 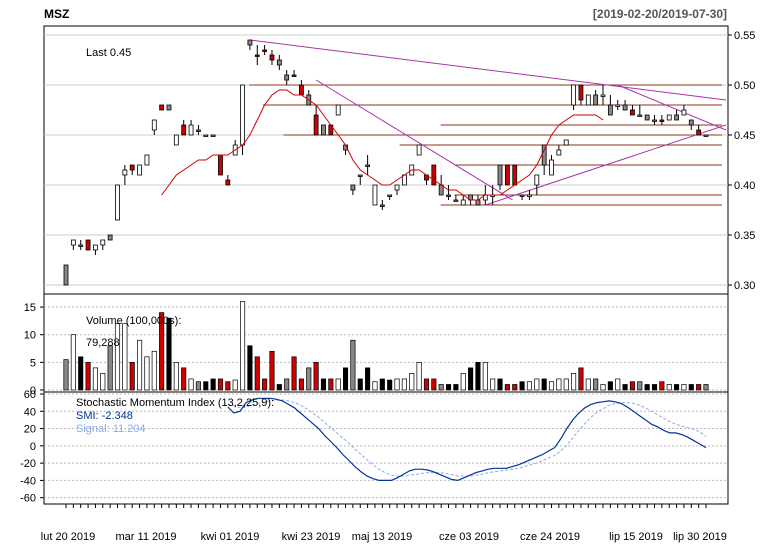 What do you see at coordinates (111, 429) in the screenshot?
I see `signal-value: Signal: 11.204` at bounding box center [111, 429].